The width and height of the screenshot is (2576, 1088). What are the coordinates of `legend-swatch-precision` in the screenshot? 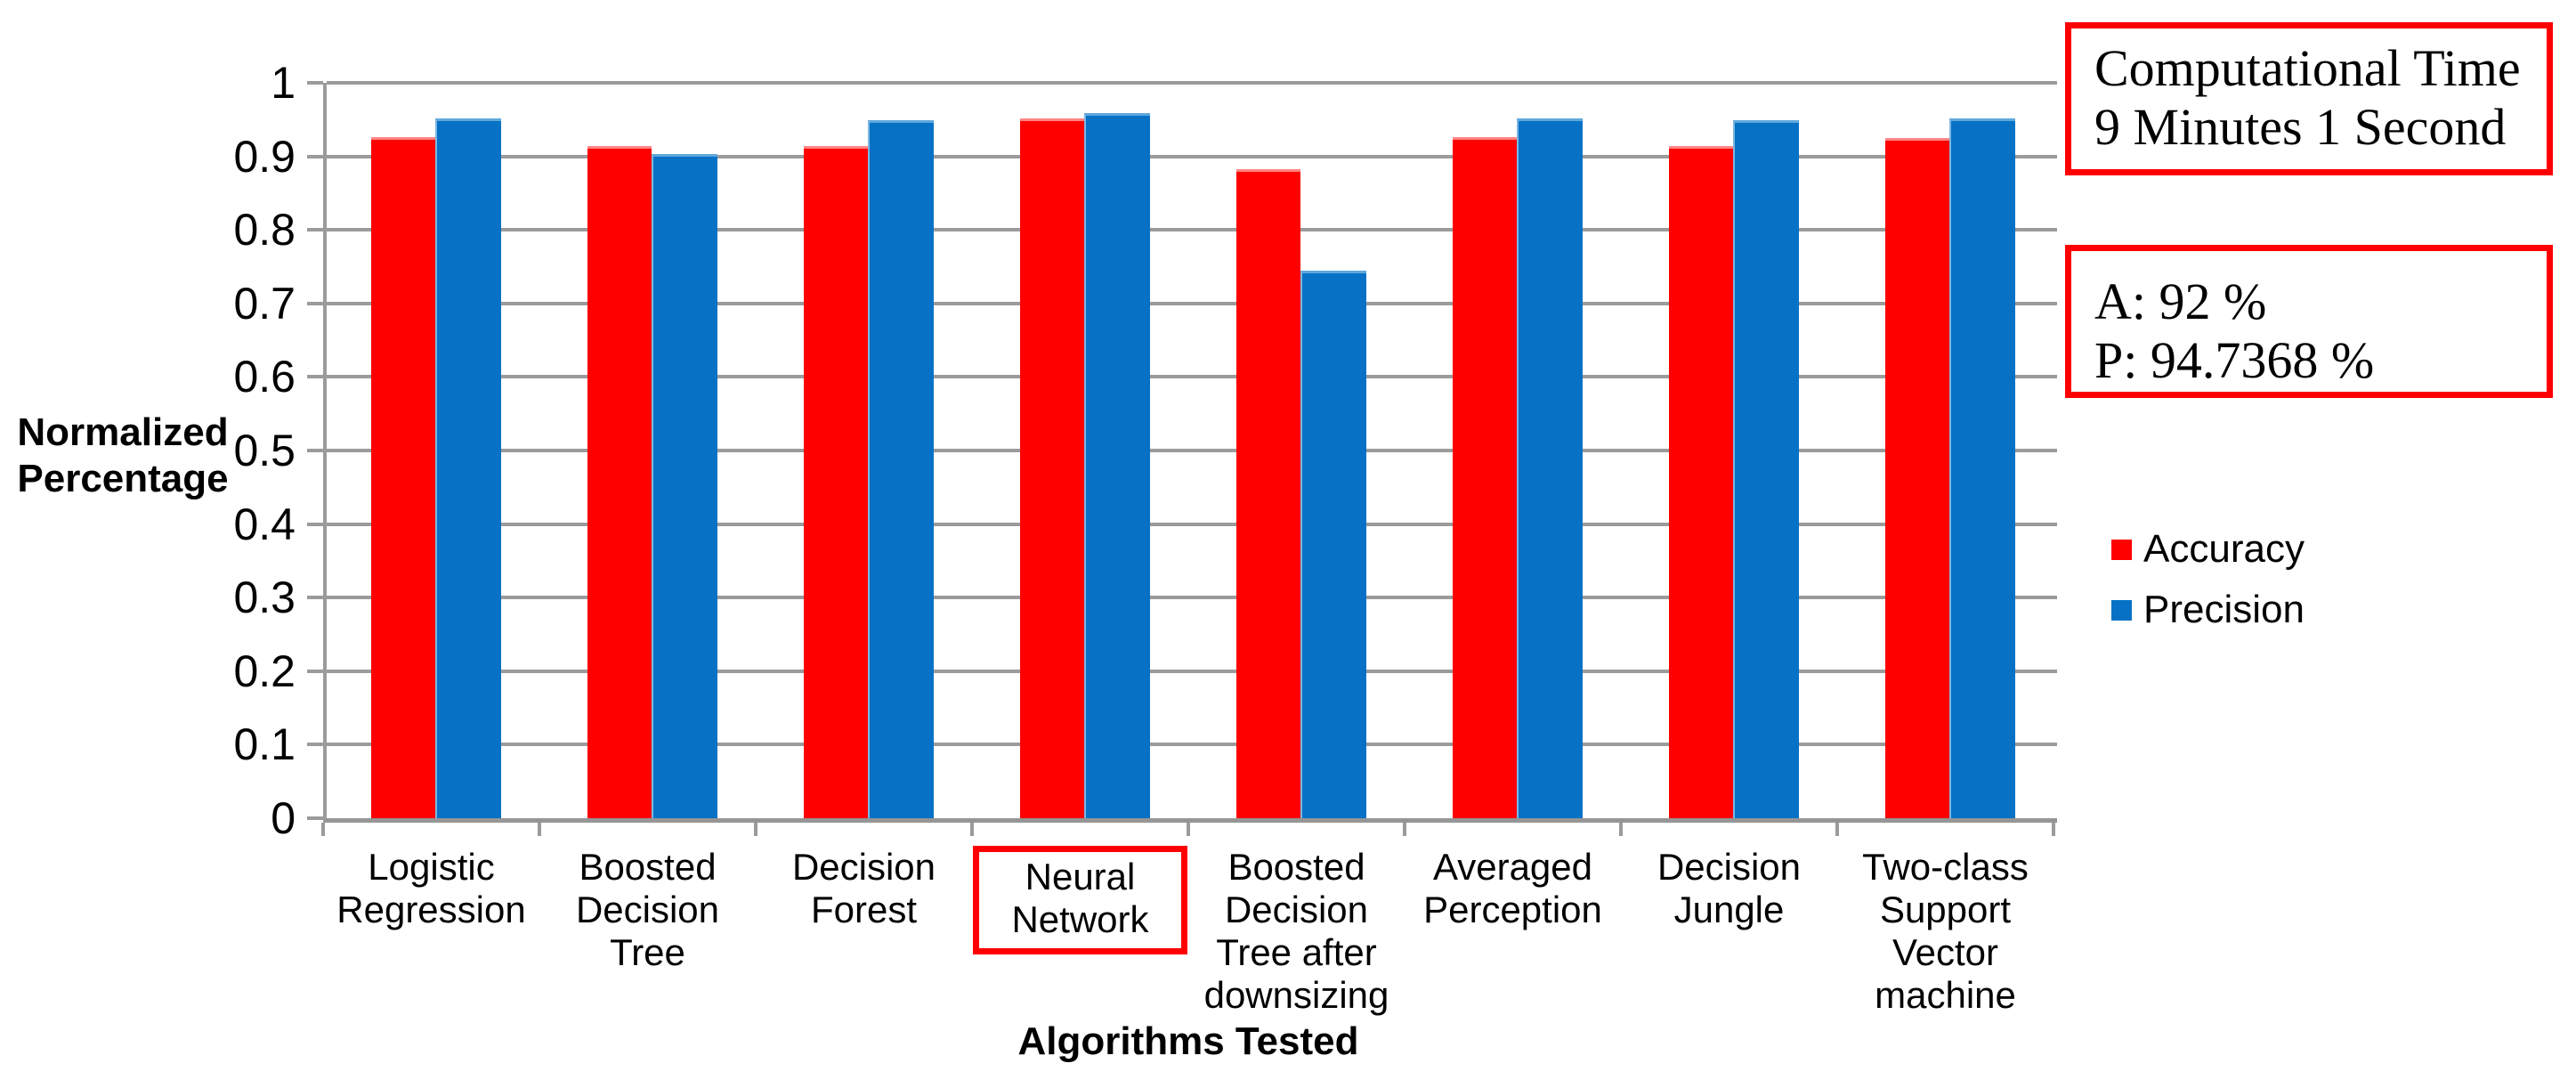 It's located at (2122, 610).